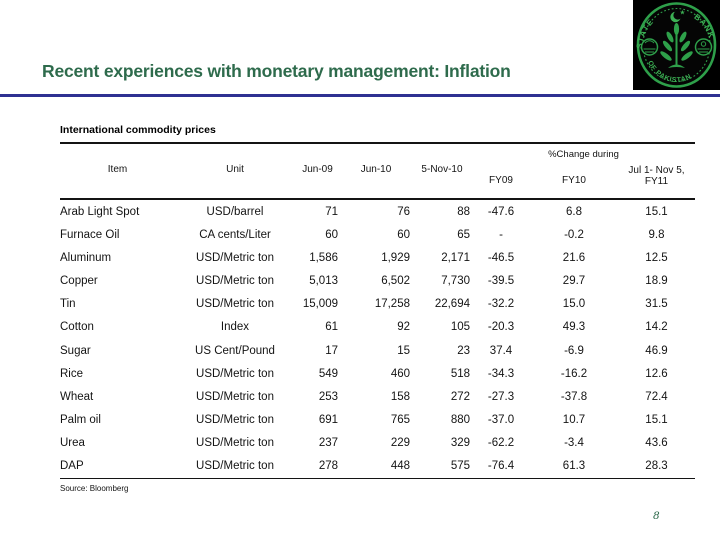 The image size is (720, 540). Describe the element at coordinates (328, 419) in the screenshot. I see `cell-jun09: 691` at that location.